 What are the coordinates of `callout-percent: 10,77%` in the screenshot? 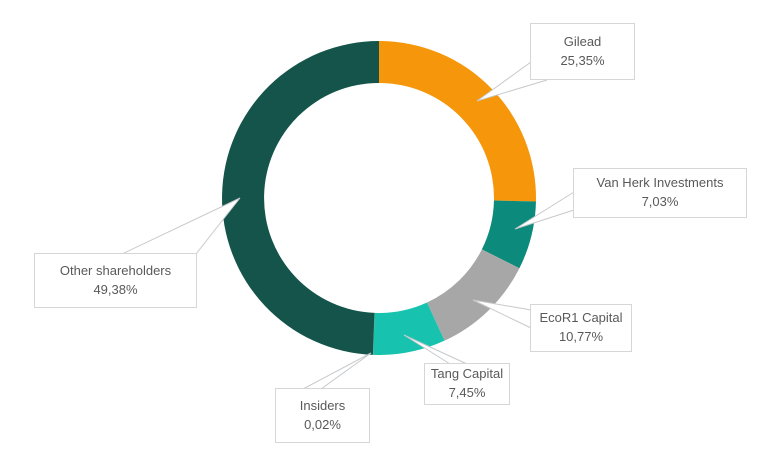 It's located at (581, 336).